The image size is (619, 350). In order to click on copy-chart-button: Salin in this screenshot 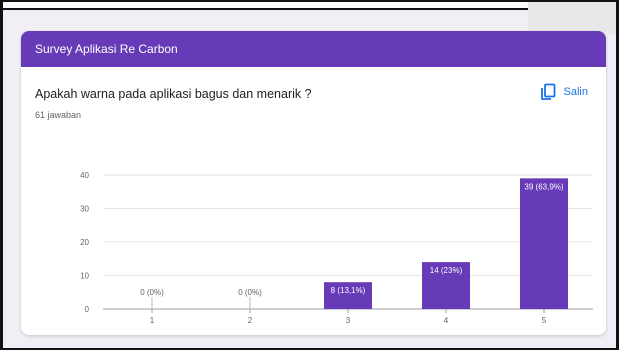, I will do `click(564, 92)`.